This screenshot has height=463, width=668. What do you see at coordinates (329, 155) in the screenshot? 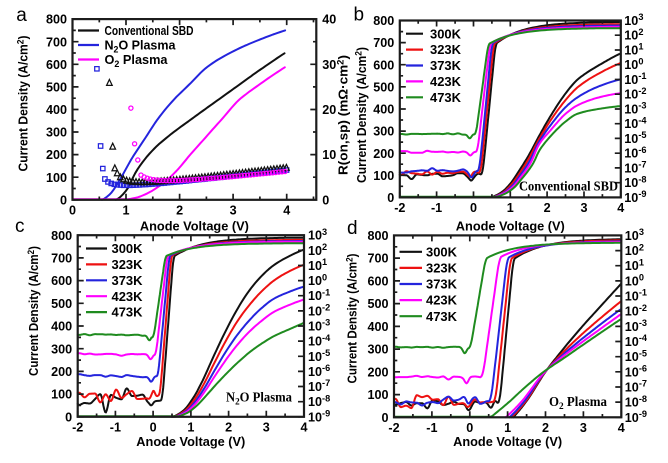
I see `svg-text: 10` at bounding box center [329, 155].